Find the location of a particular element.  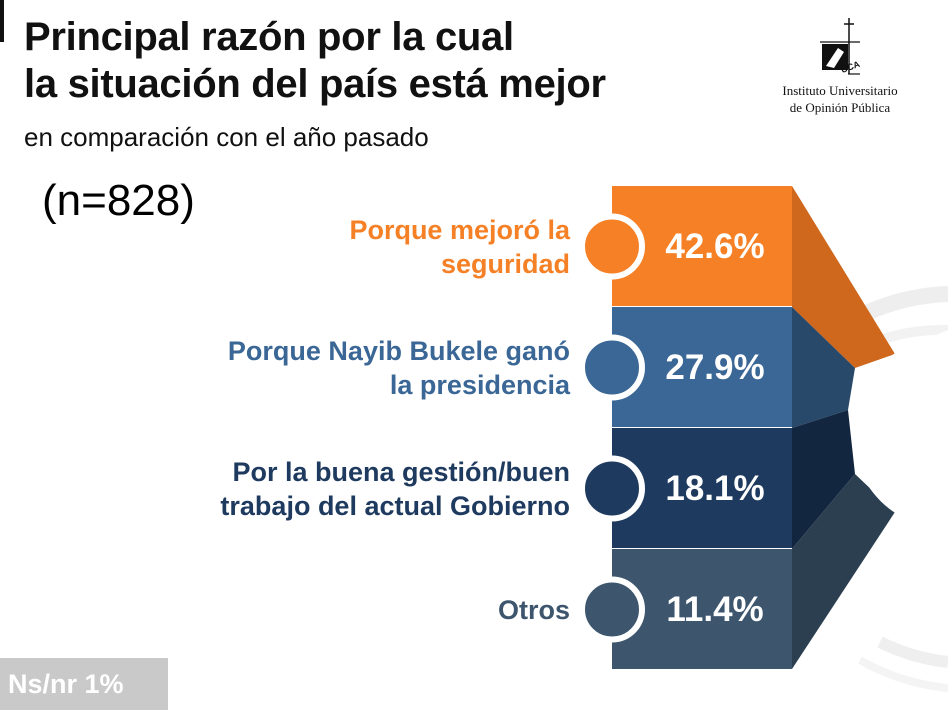

logo-line-1: Instituto Universitario is located at coordinates (840, 90).